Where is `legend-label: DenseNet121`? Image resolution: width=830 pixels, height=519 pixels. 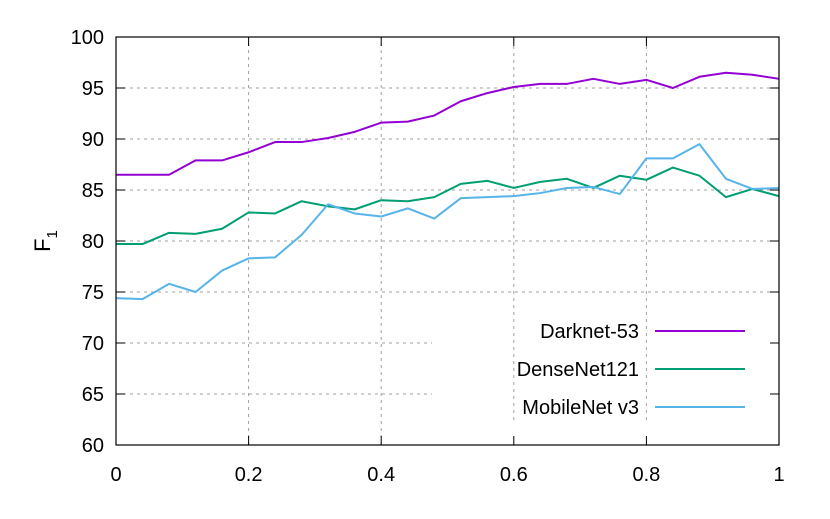 legend-label: DenseNet121 is located at coordinates (578, 370).